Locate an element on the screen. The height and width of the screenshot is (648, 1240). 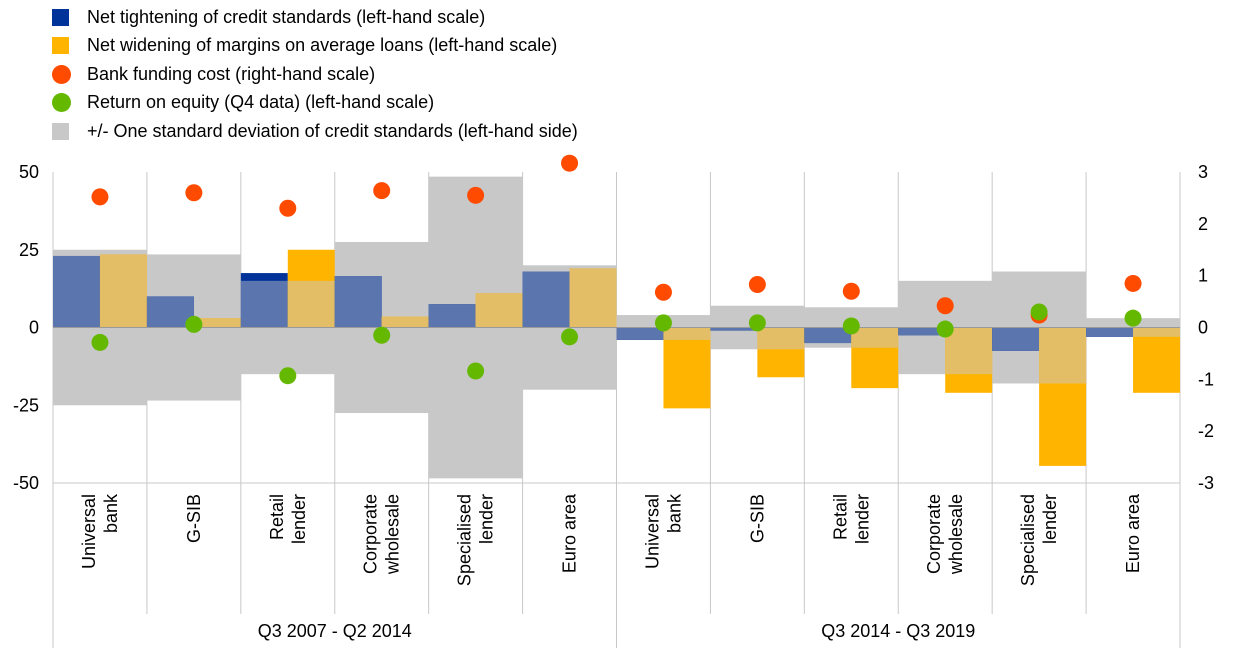
bar-tightening-10-band-overlap is located at coordinates (922, 331).